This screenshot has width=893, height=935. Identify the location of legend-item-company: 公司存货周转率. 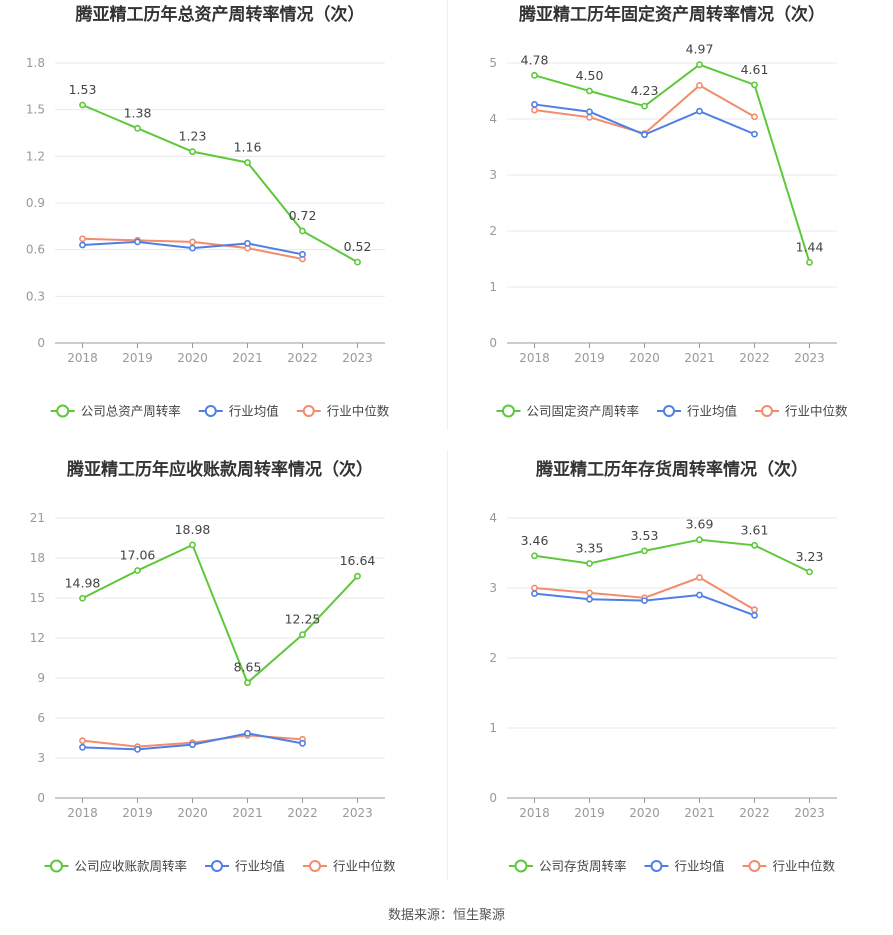
(567, 866).